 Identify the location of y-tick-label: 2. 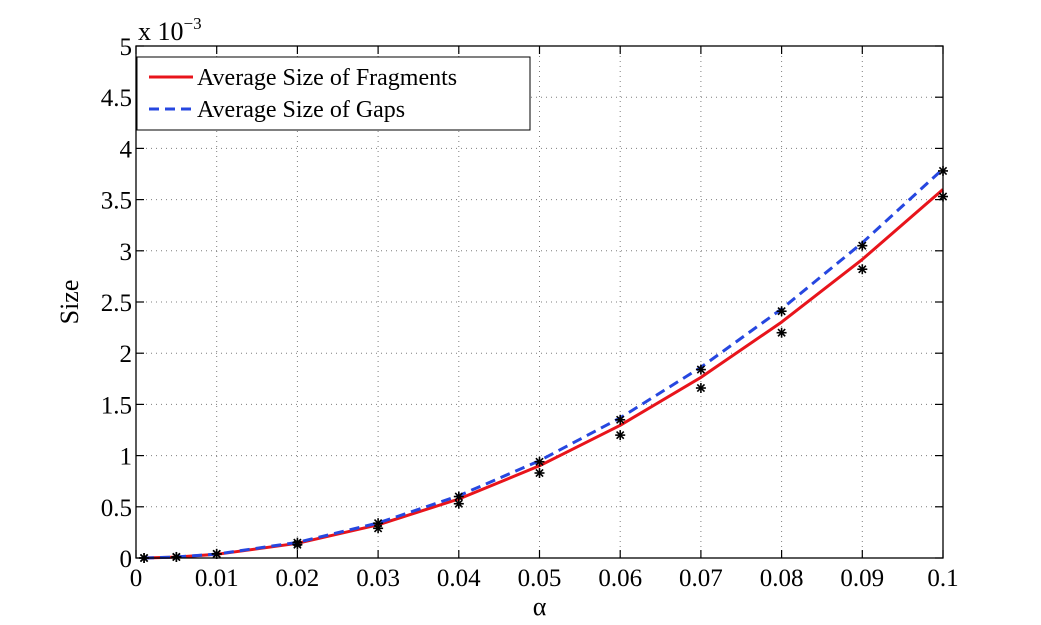
(126, 354).